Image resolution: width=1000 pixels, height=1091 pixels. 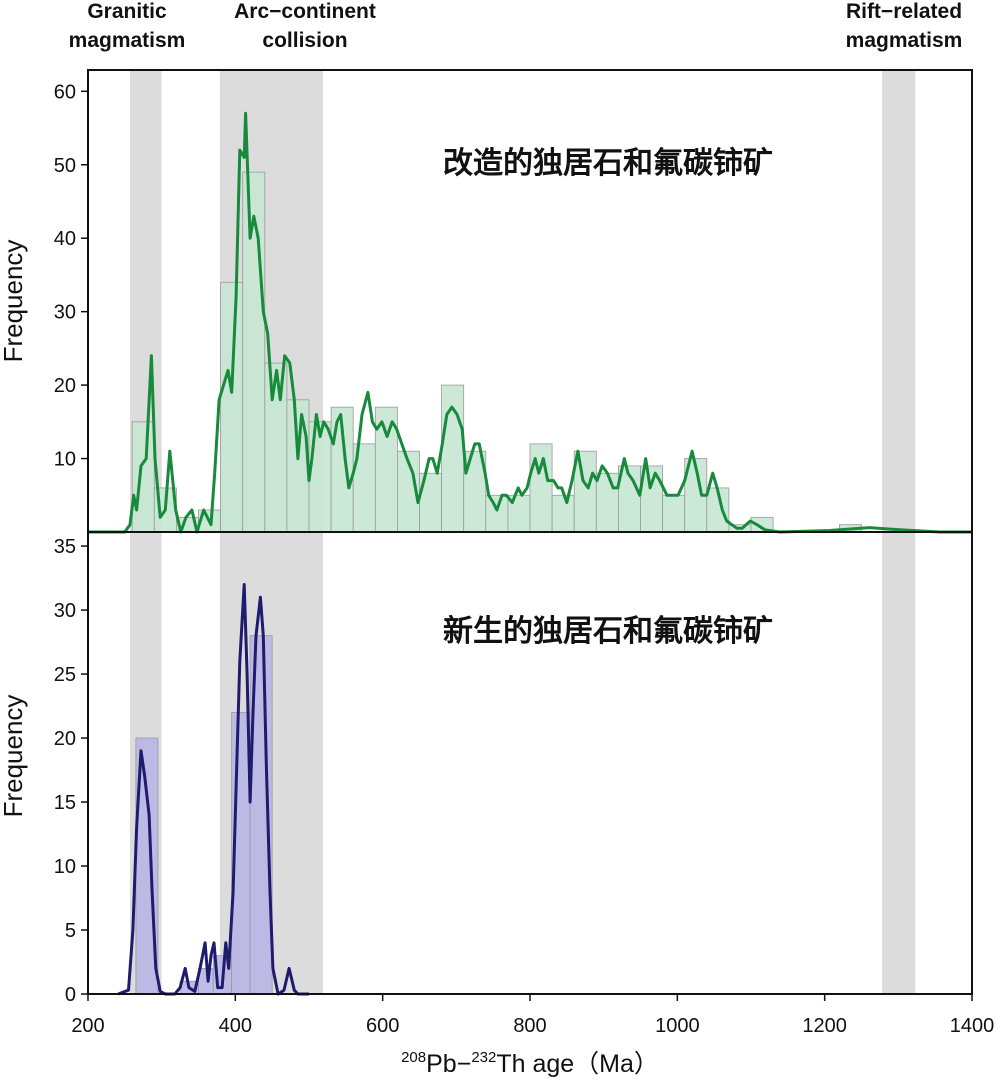 What do you see at coordinates (127, 11) in the screenshot?
I see `band-label: Granitic` at bounding box center [127, 11].